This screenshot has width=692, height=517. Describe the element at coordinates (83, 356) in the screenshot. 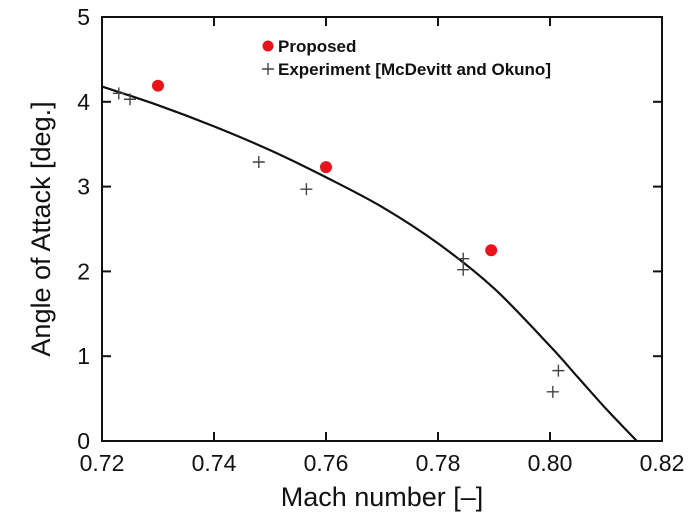

I see `y-tick-label: 1` at that location.